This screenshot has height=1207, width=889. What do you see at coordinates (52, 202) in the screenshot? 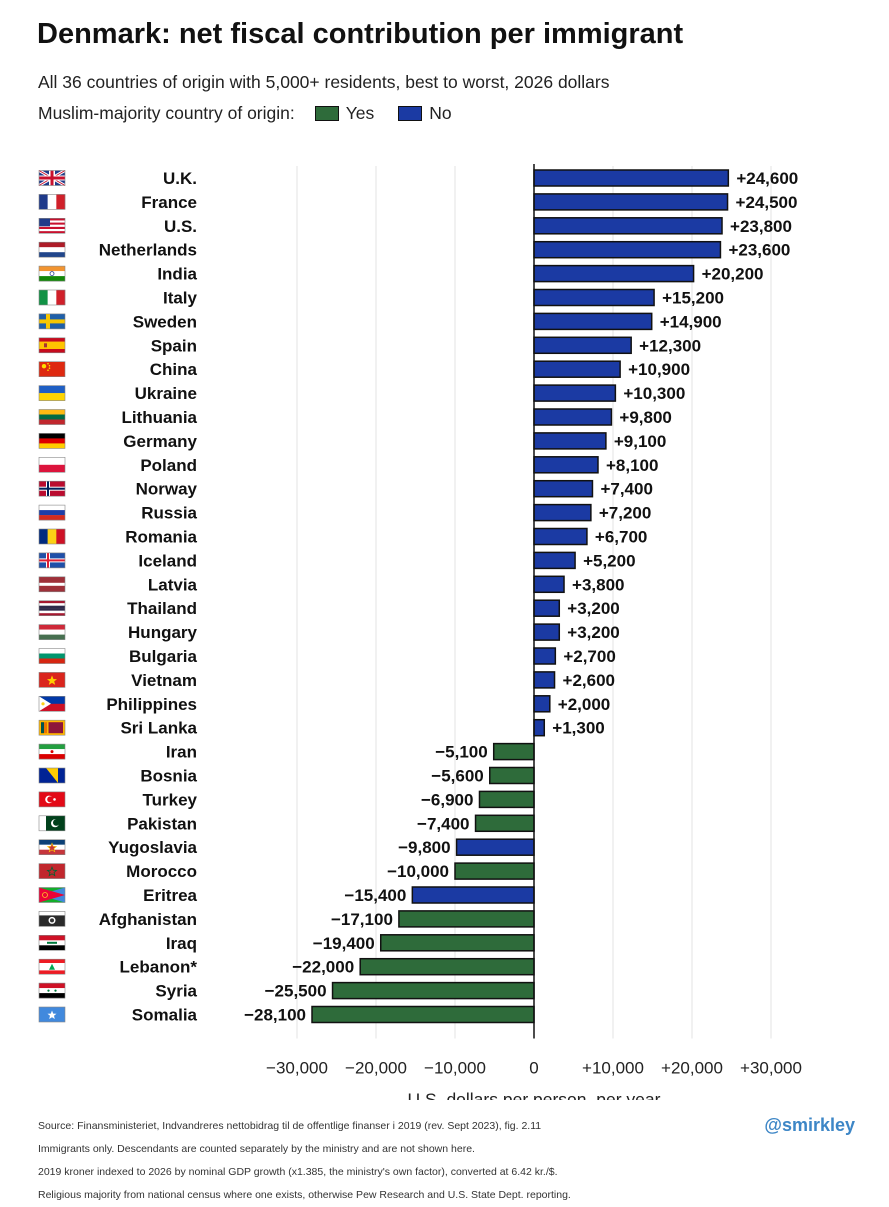
I see `france-flag-icon` at bounding box center [52, 202].